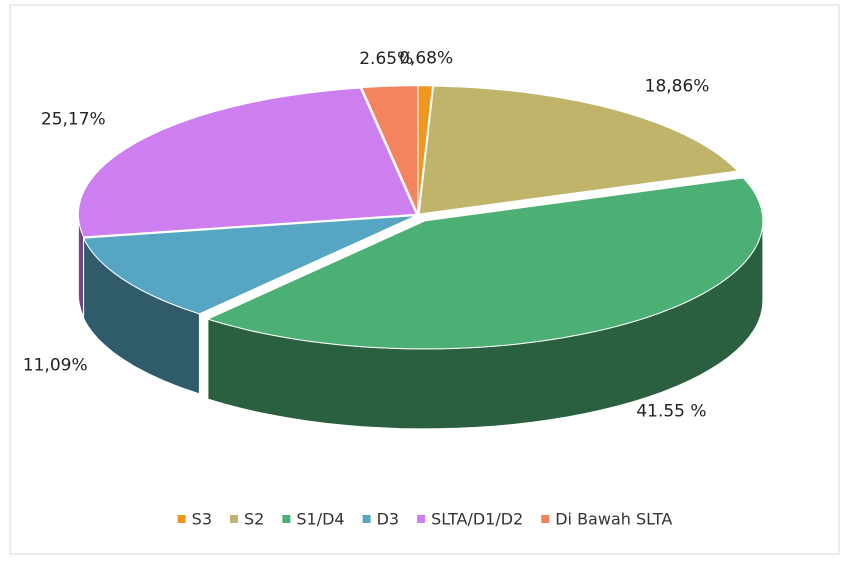  I want to click on data-label: 11,09%, so click(55, 366).